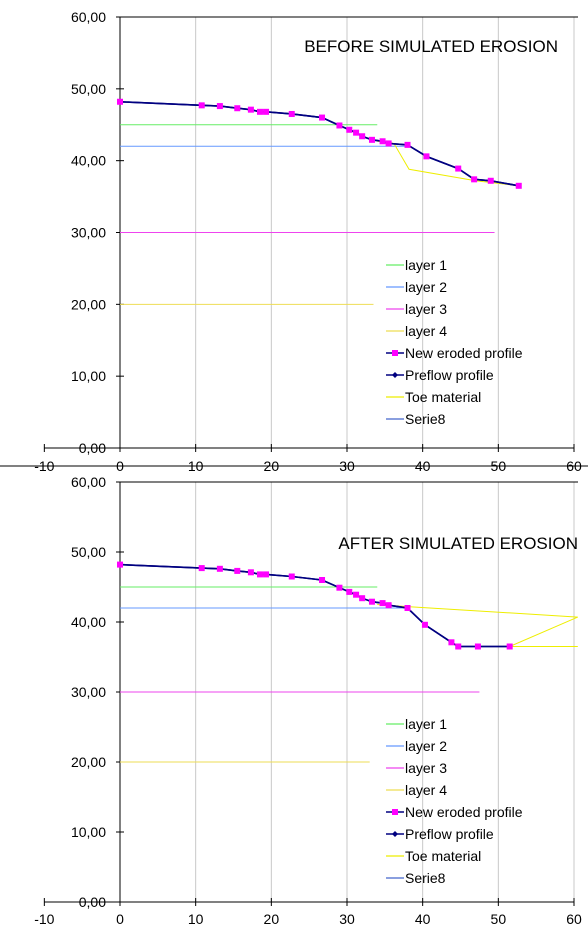 This screenshot has height=928, width=588. Describe the element at coordinates (458, 543) in the screenshot. I see `chart-title: AFTER SIMULATED EROSION` at that location.